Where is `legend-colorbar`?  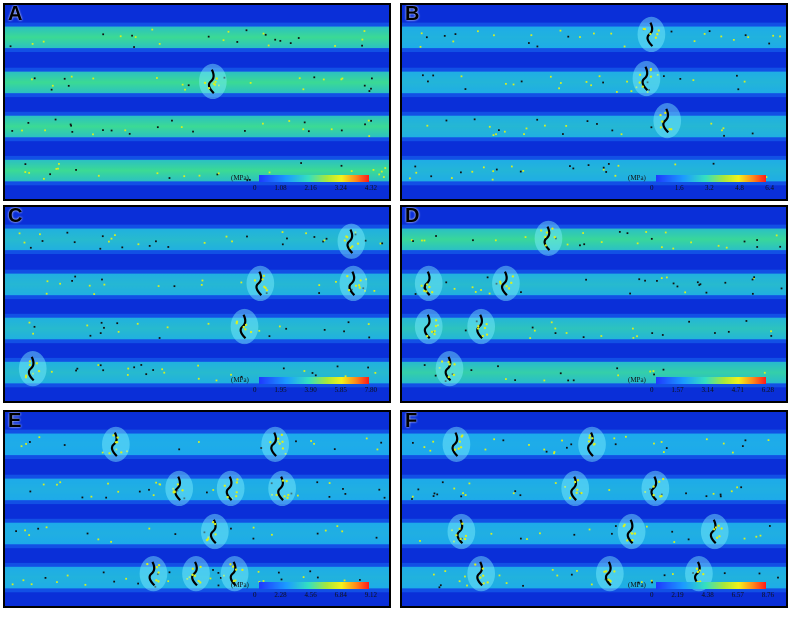 legend-colorbar is located at coordinates (711, 178).